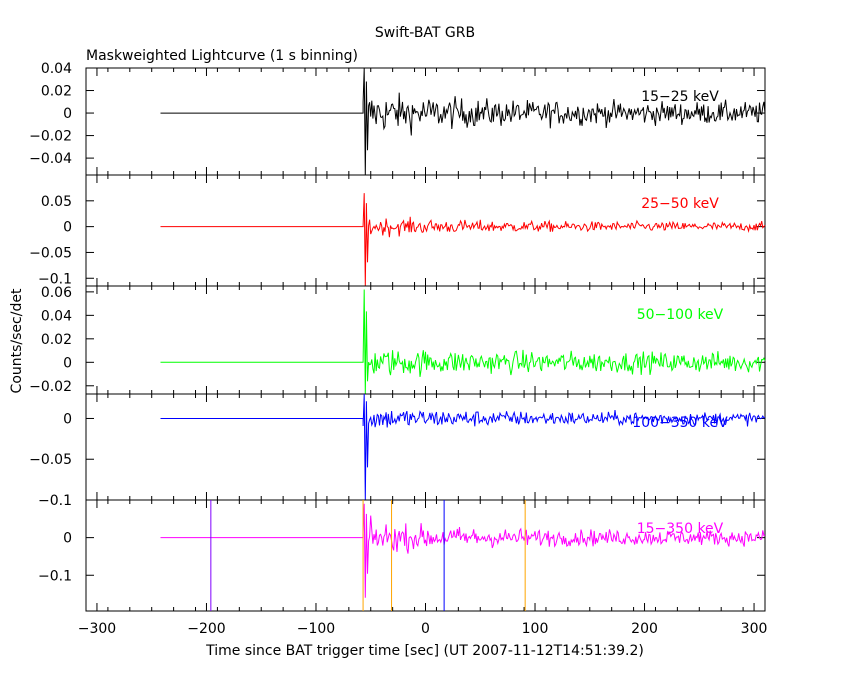 The height and width of the screenshot is (680, 850). I want to click on x-tick-label: 300, so click(754, 629).